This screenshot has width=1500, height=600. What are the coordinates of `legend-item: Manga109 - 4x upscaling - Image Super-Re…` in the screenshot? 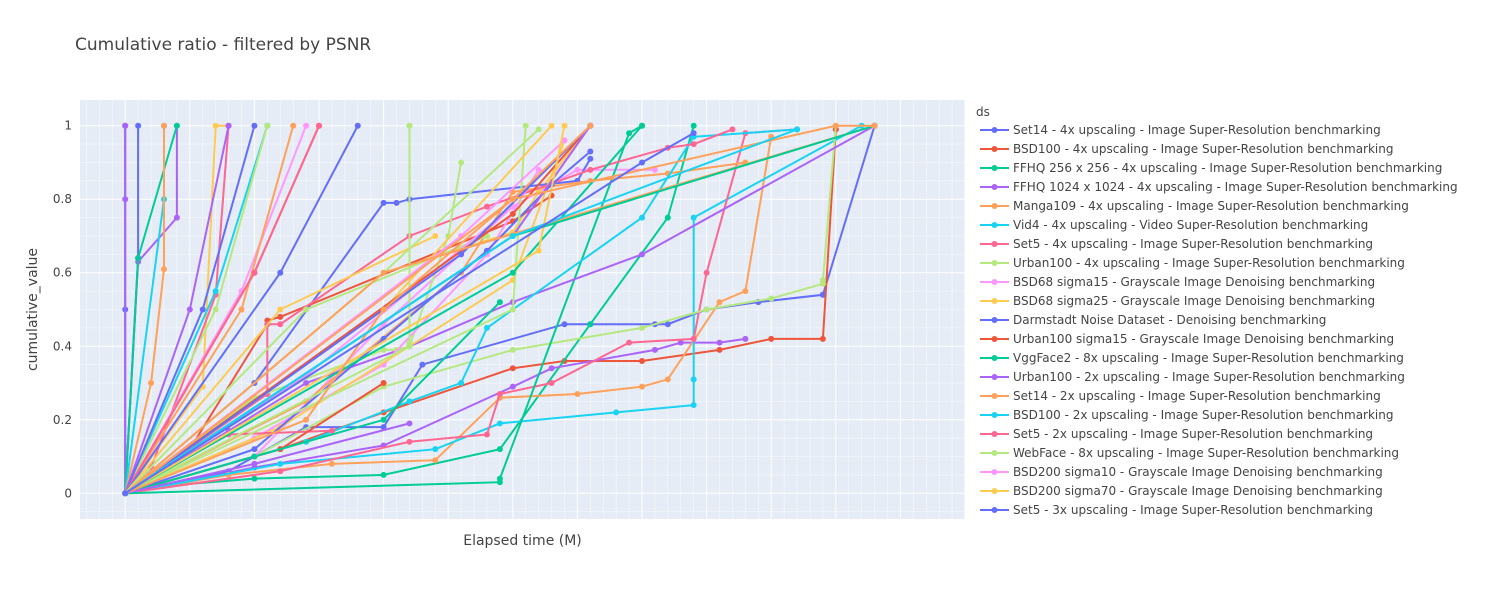 It's located at (1194, 206).